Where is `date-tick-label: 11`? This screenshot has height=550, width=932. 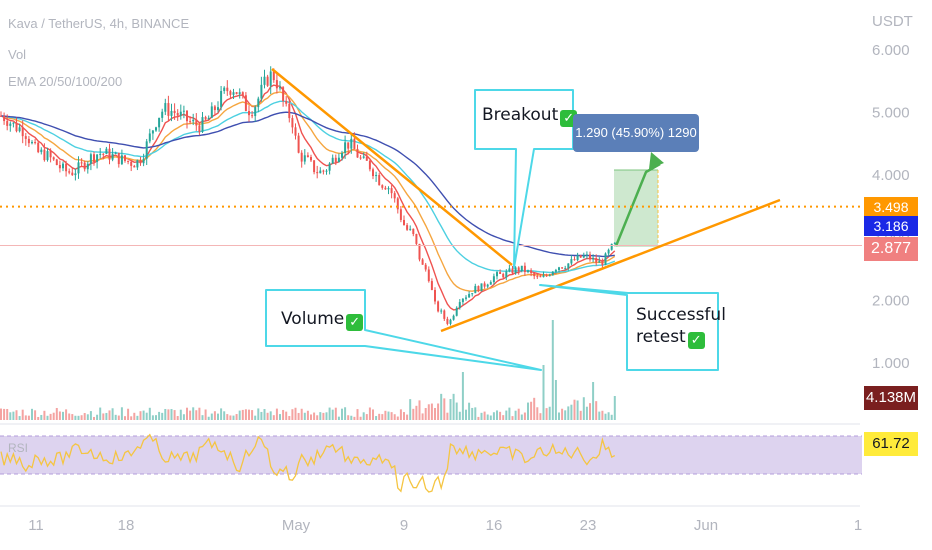
date-tick-label: 11 is located at coordinates (36, 525).